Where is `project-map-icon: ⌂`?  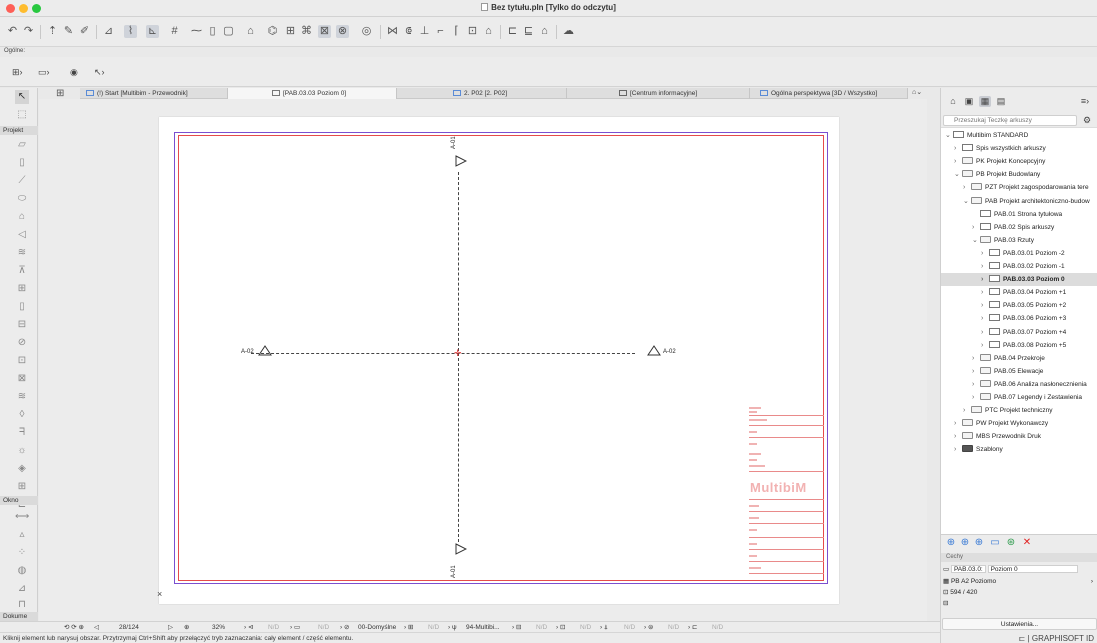 project-map-icon: ⌂ is located at coordinates (953, 101).